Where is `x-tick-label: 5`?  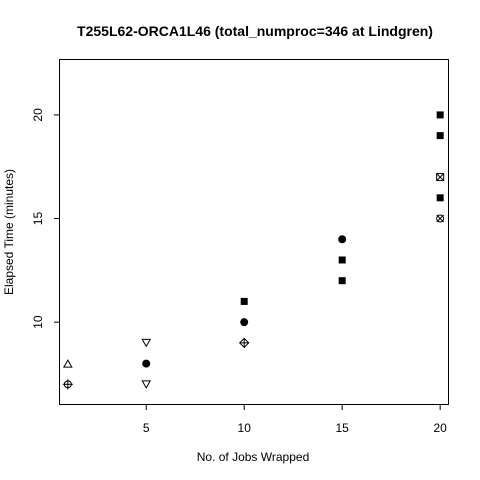
x-tick-label: 5 is located at coordinates (146, 428).